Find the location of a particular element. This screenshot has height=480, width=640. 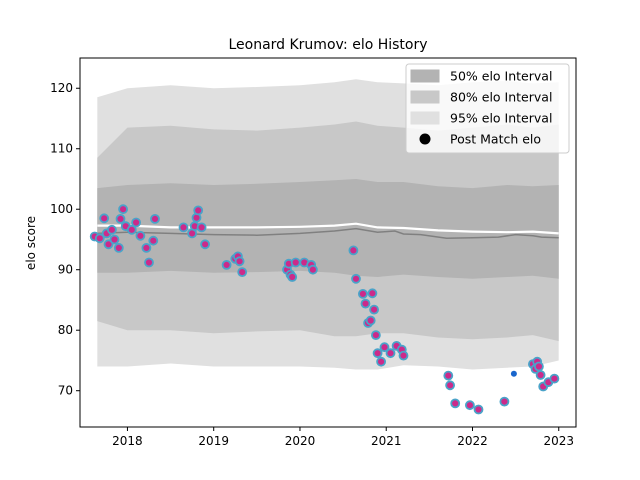

x-tick-label: 2018 is located at coordinates (127, 441).